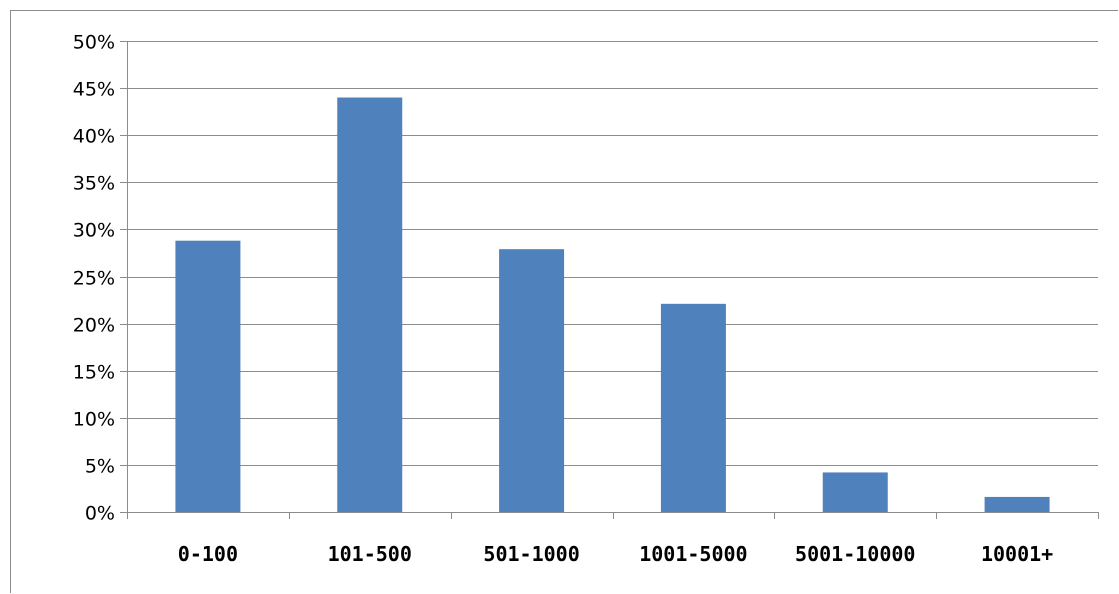 Image resolution: width=1119 pixels, height=594 pixels. Describe the element at coordinates (100, 514) in the screenshot. I see `y-tick-label: 0%` at that location.